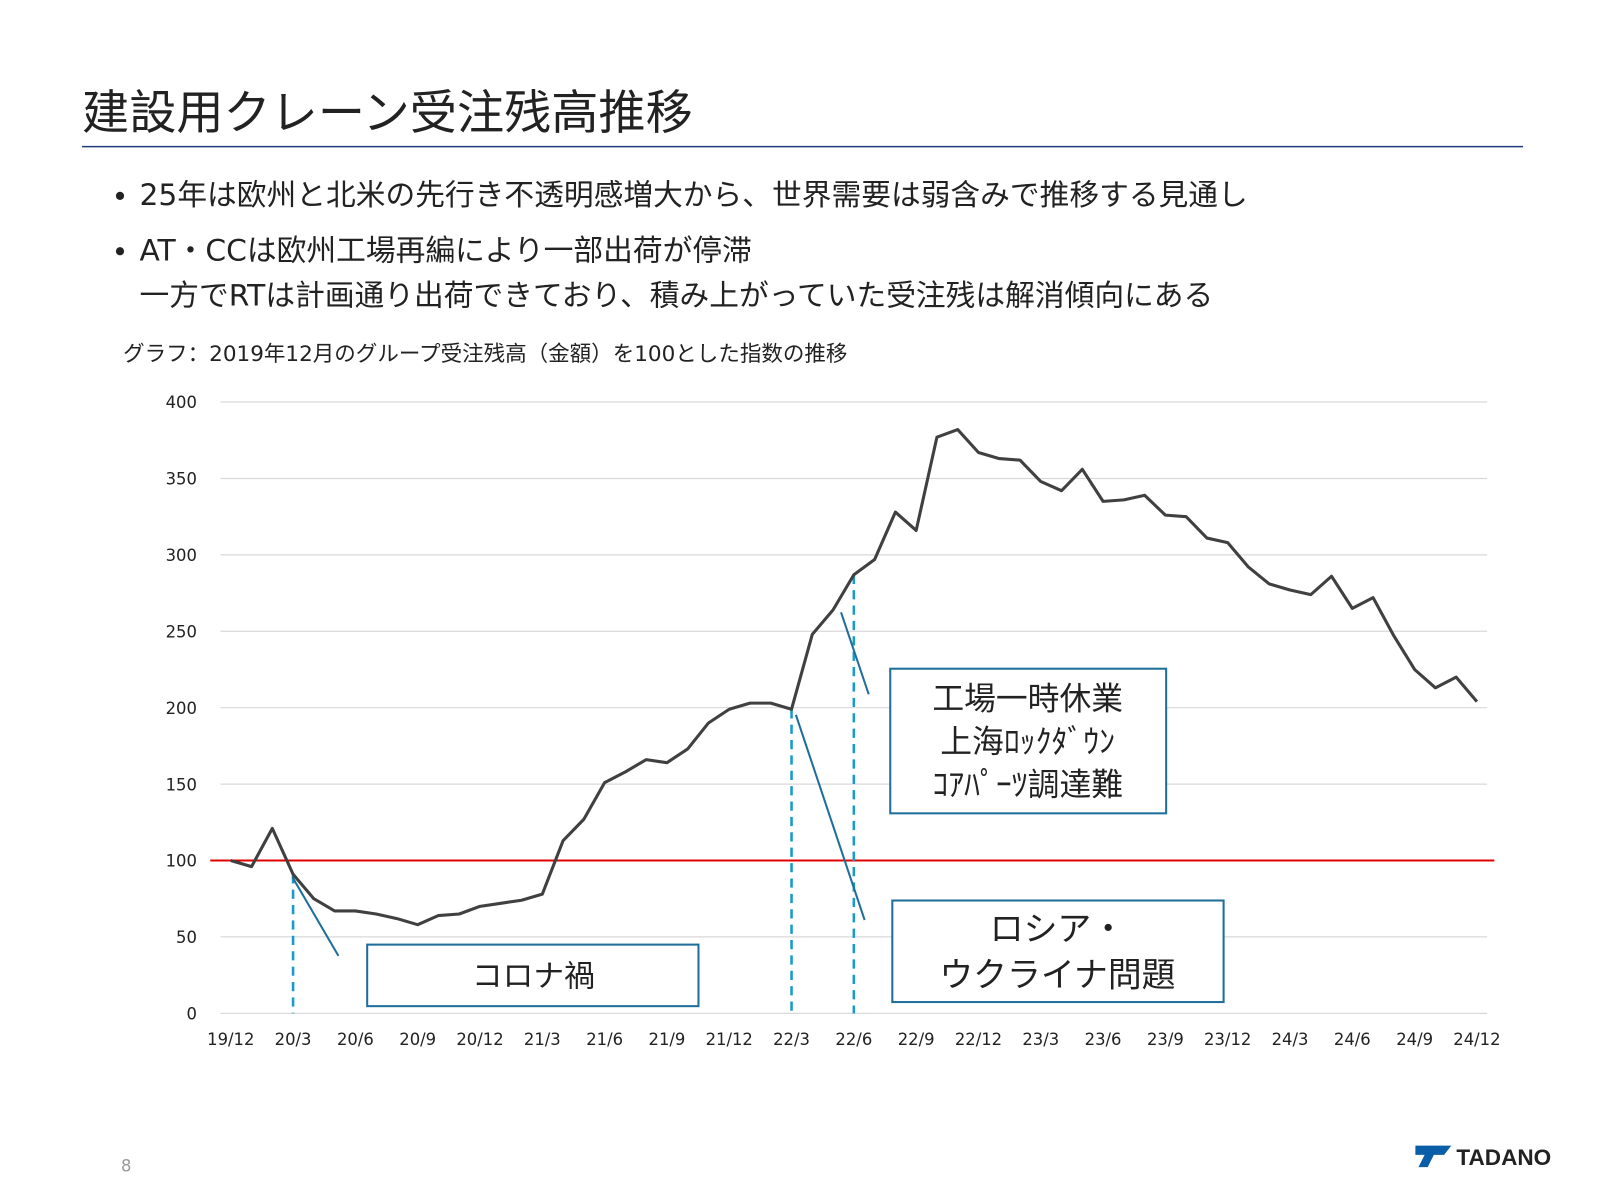  What do you see at coordinates (355, 1039) in the screenshot?
I see `x-tick-label: 20/6` at bounding box center [355, 1039].